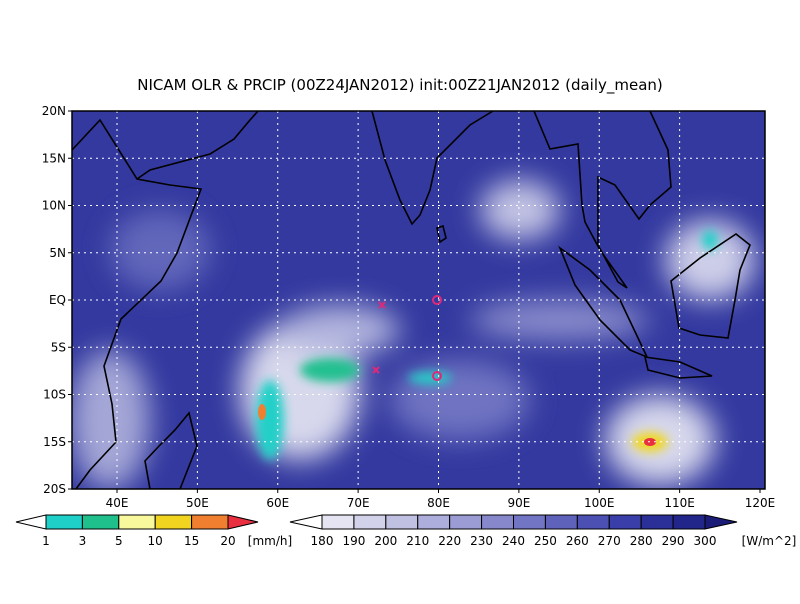 The width and height of the screenshot is (800, 604). What do you see at coordinates (385, 541) in the screenshot?
I see `legend-tick: 200` at bounding box center [385, 541].